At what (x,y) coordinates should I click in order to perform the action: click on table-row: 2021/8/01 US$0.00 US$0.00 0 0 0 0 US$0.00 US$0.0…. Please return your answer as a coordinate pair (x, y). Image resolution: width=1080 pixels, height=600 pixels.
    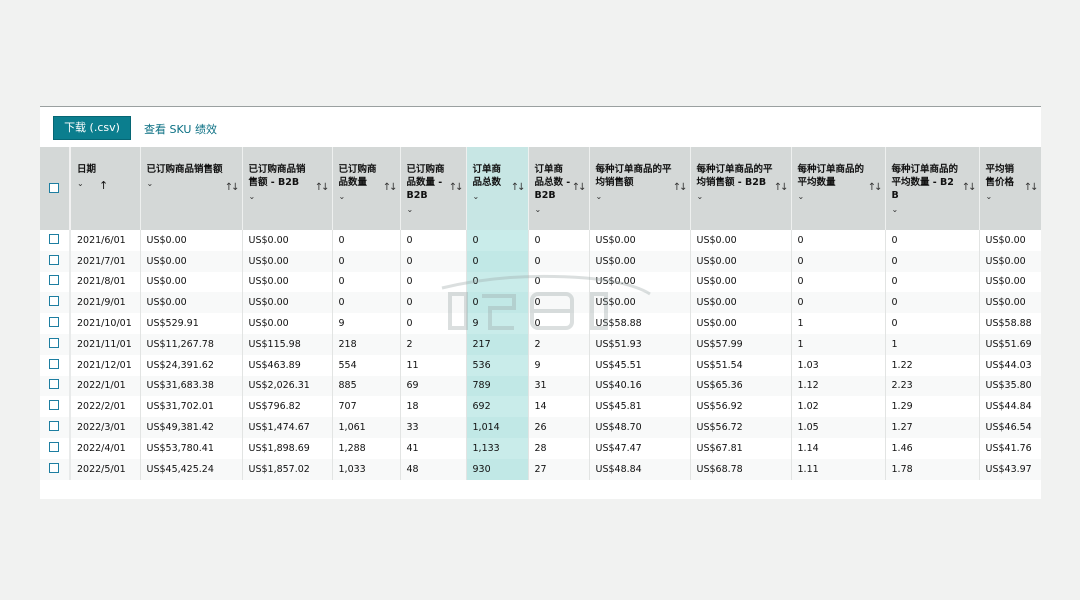
    Looking at the image, I should click on (540, 282).